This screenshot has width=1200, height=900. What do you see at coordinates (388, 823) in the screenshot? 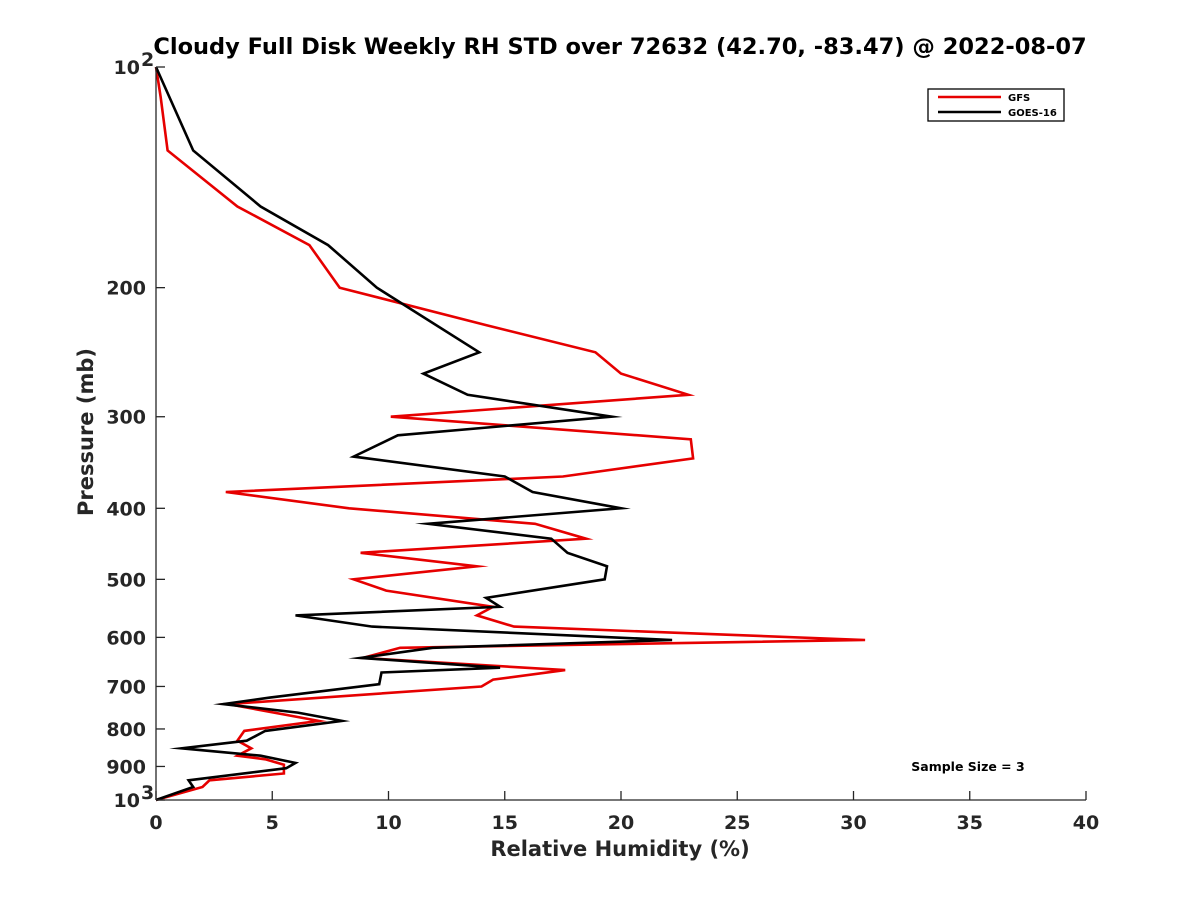
I see `x-tick-label: 10` at bounding box center [388, 823].